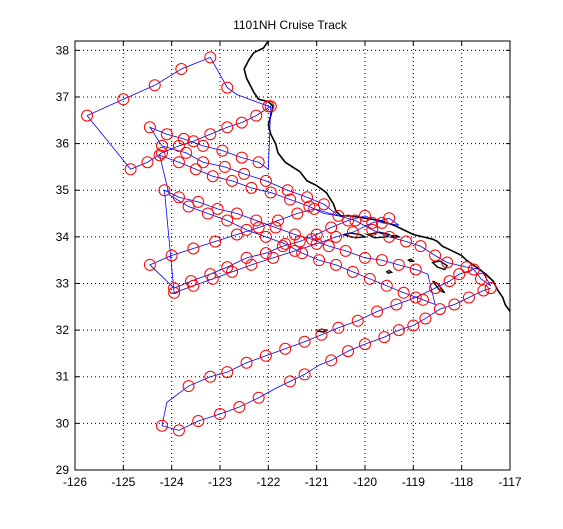 The height and width of the screenshot is (529, 563). I want to click on x-tick-label: -120, so click(365, 482).